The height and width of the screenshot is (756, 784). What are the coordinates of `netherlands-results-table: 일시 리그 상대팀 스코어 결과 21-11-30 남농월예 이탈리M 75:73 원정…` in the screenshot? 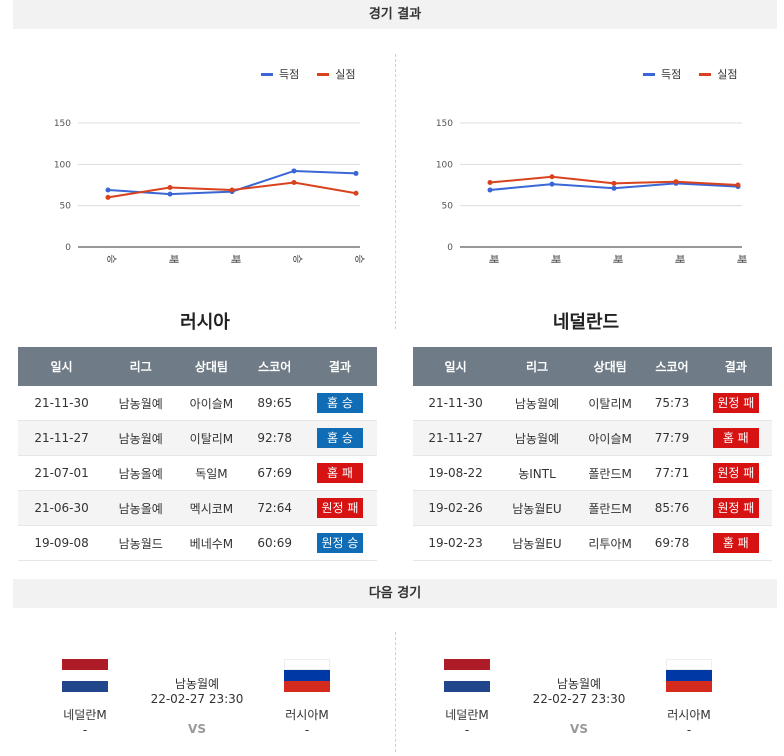 It's located at (592, 454).